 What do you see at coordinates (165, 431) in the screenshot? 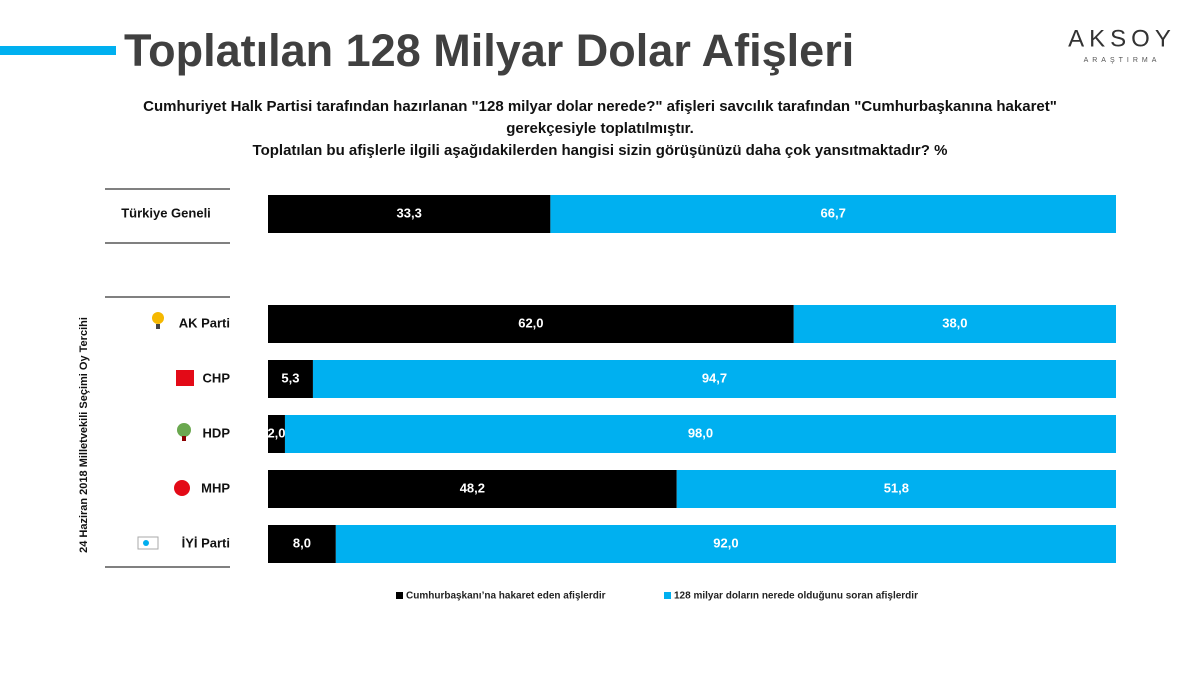
I see `party-icons` at bounding box center [165, 431].